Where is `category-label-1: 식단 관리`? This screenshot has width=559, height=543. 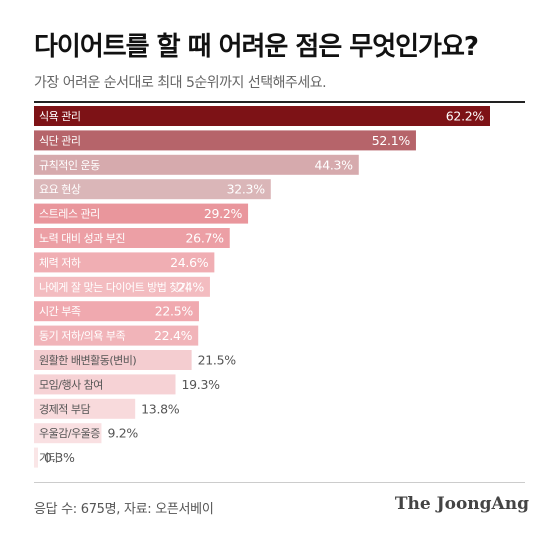
category-label-1: 식단 관리 is located at coordinates (59, 140).